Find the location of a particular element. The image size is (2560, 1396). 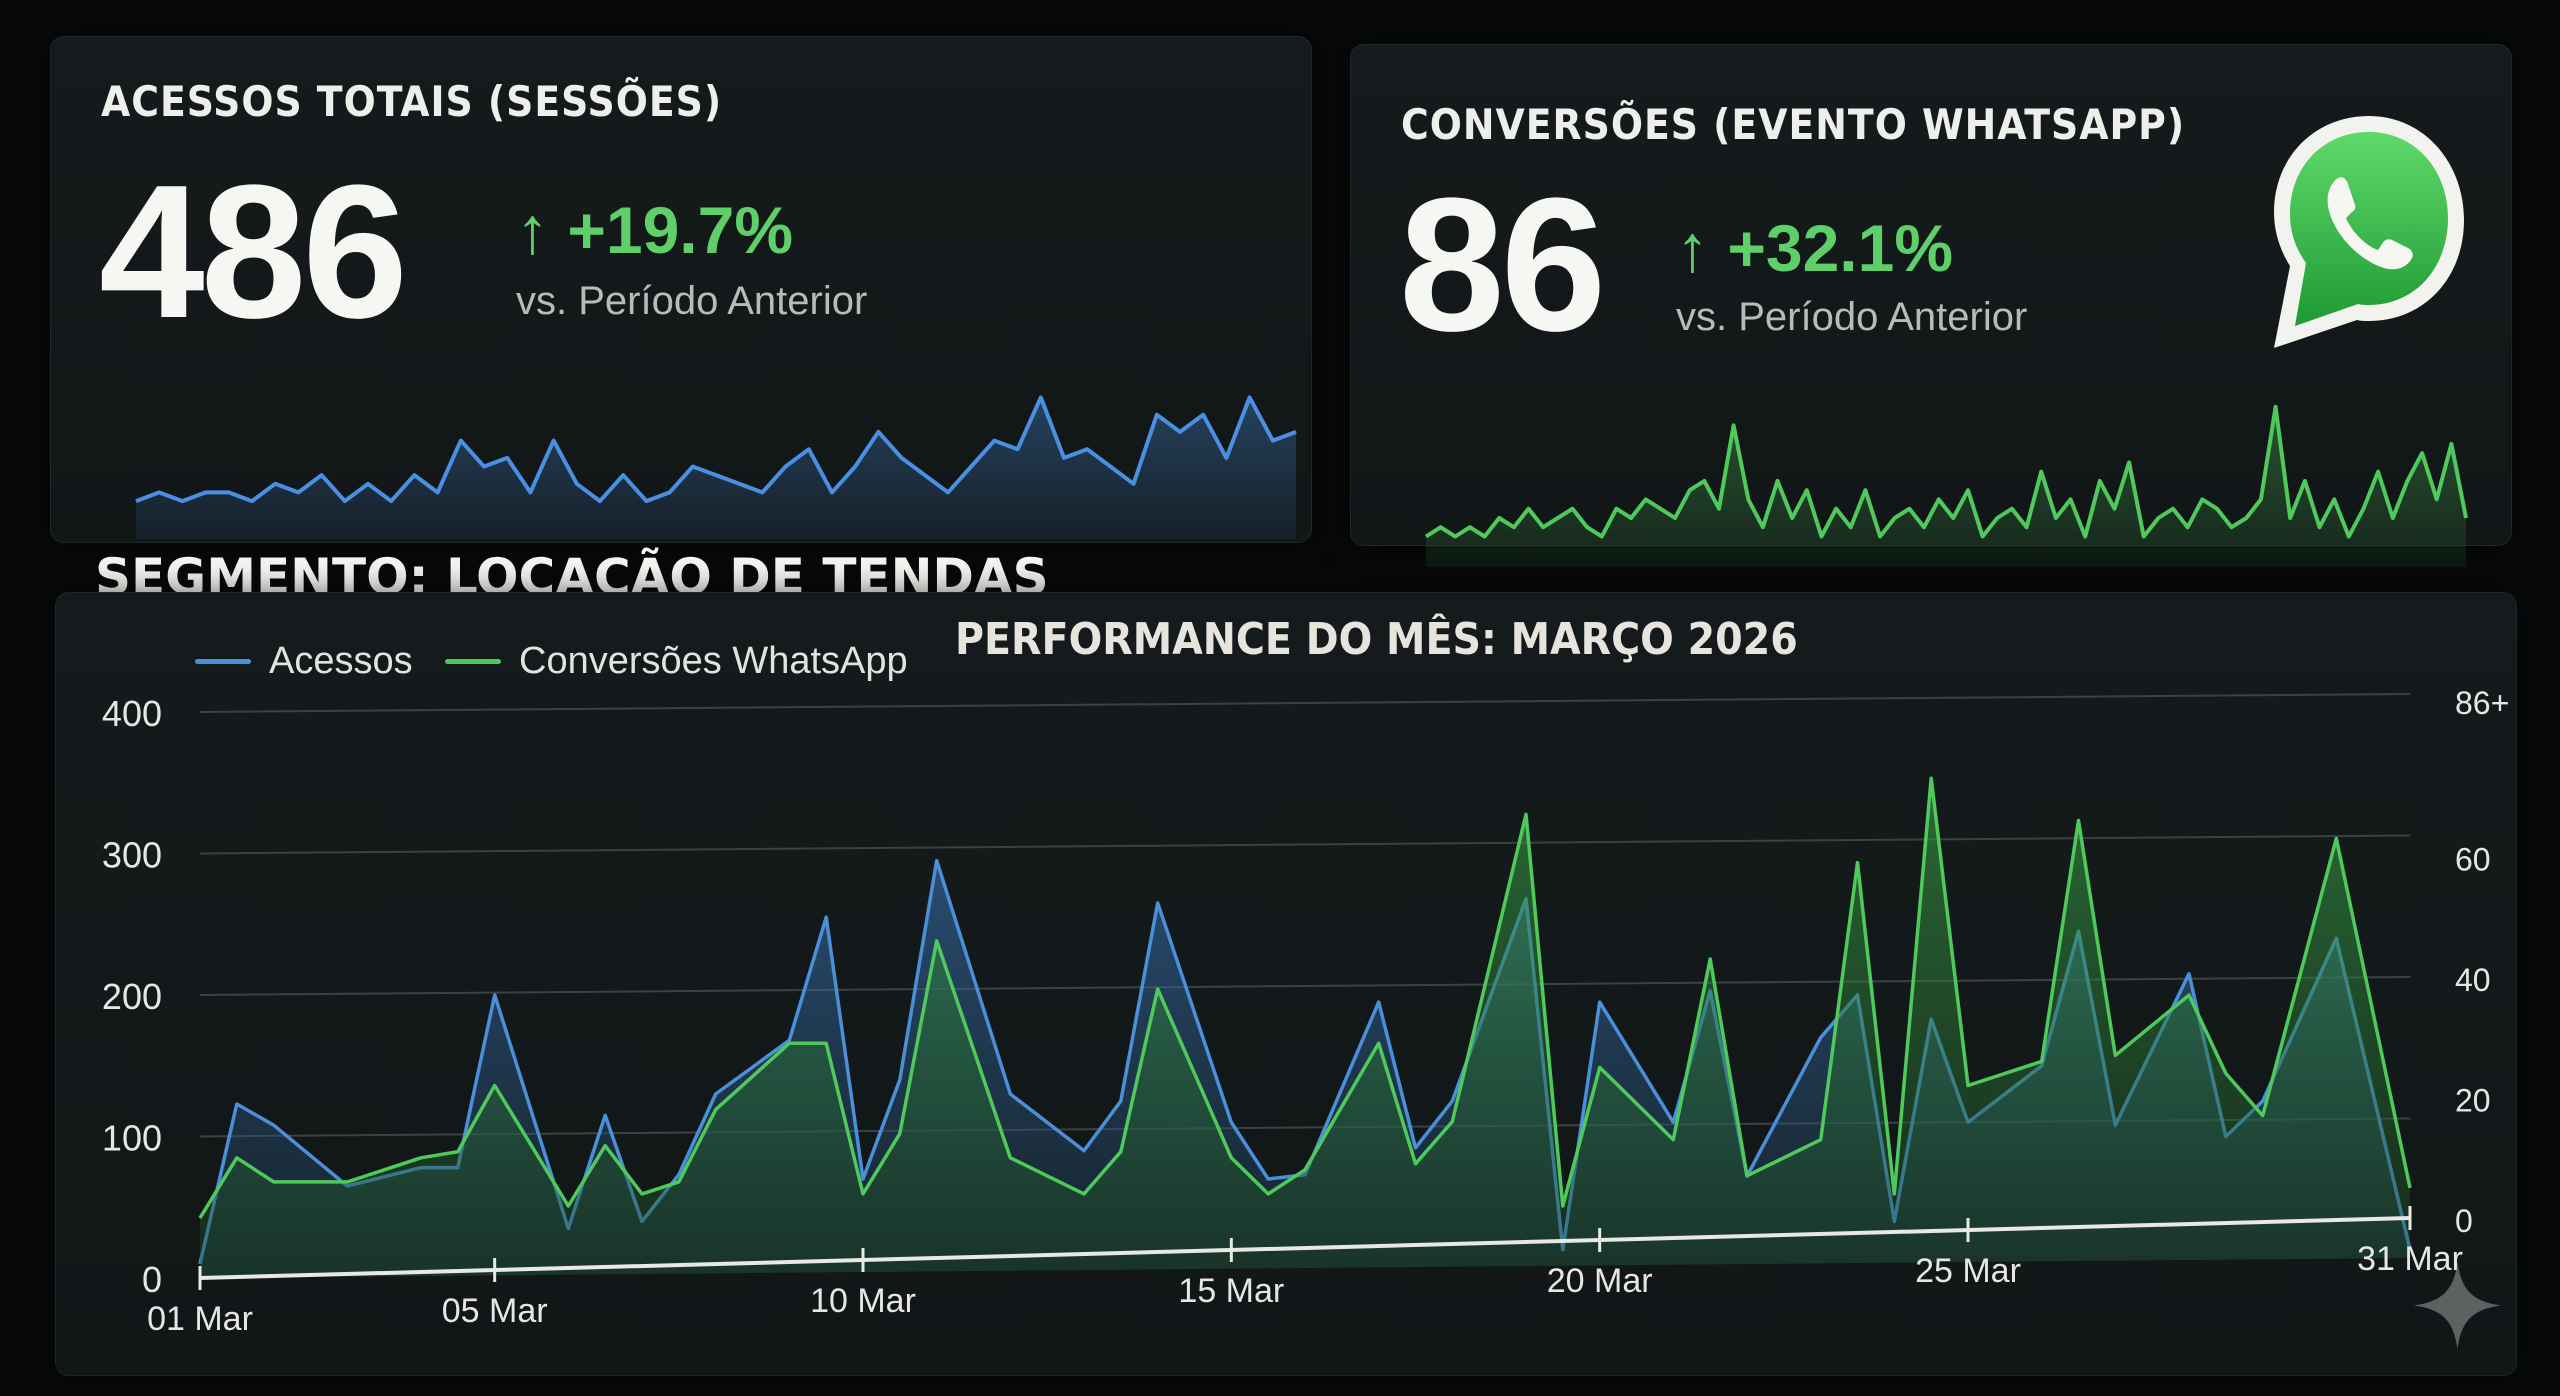

legend-swatch-conversoes is located at coordinates (473, 661).